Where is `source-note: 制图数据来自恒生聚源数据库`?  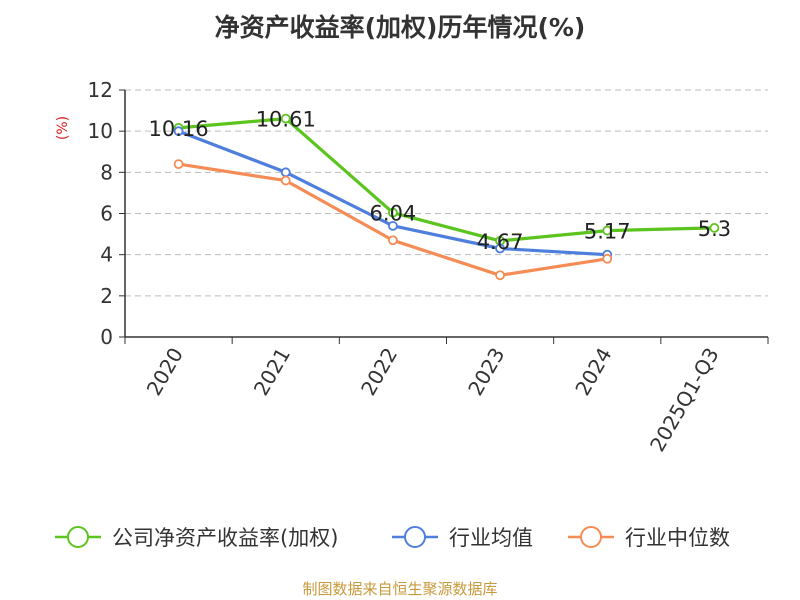 source-note: 制图数据来自恒生聚源数据库 is located at coordinates (399, 589).